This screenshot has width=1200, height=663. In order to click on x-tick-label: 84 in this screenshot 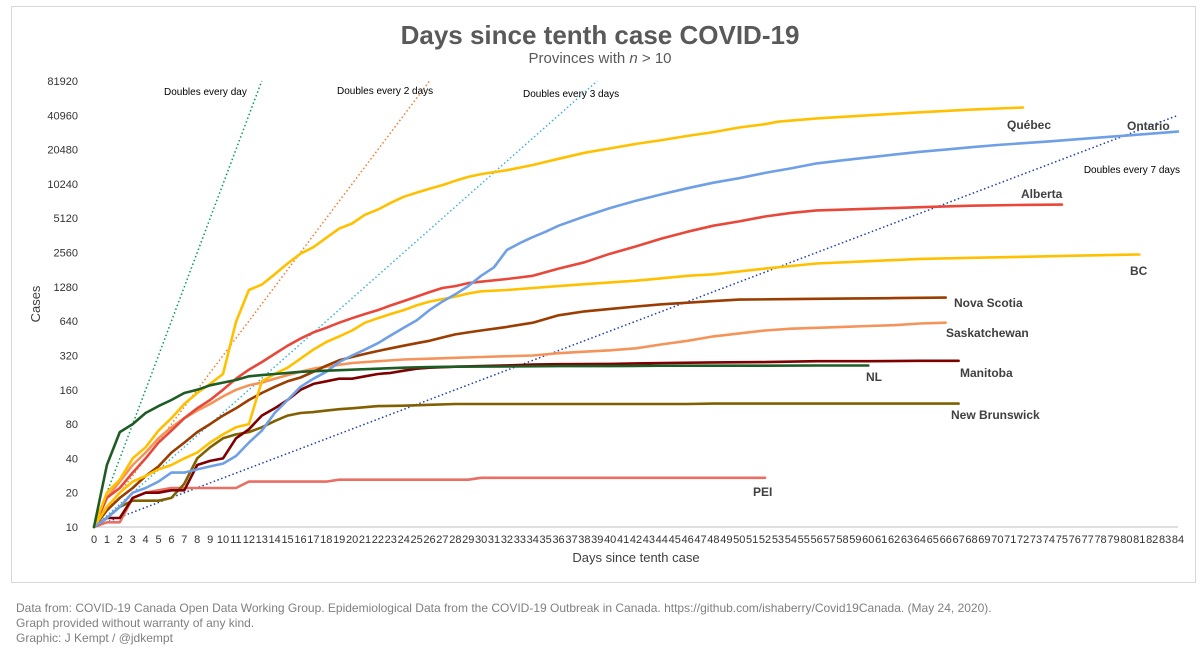, I will do `click(1178, 540)`.